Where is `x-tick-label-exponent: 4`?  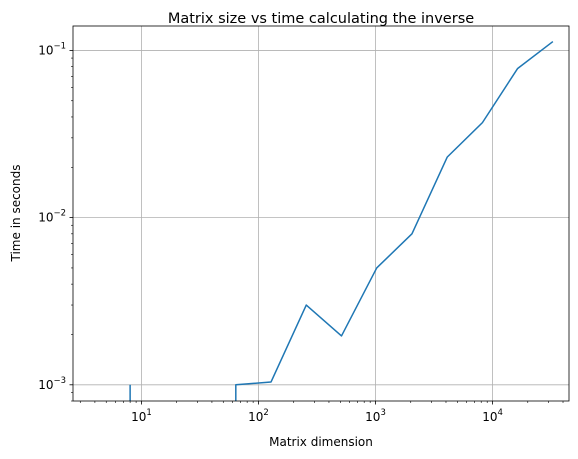 x-tick-label-exponent: 4 is located at coordinates (499, 413).